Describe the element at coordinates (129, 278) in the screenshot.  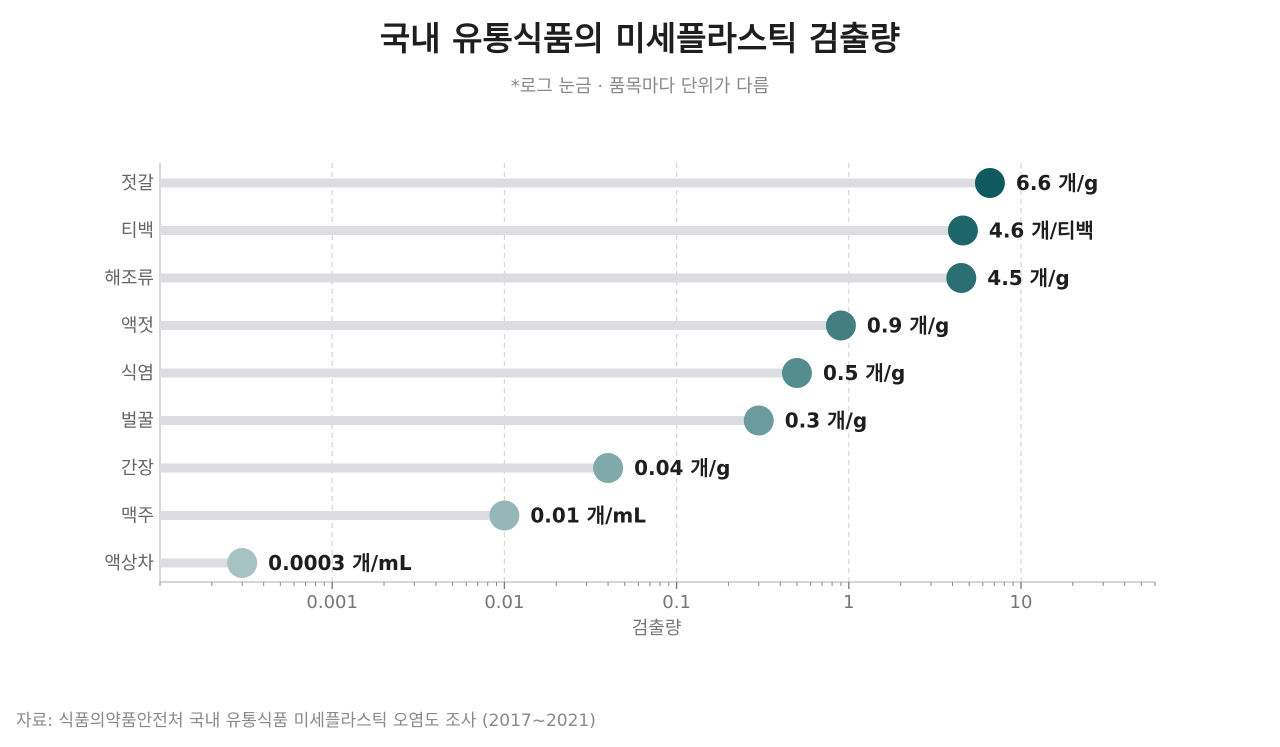
I see `category-label: 해조류` at that location.